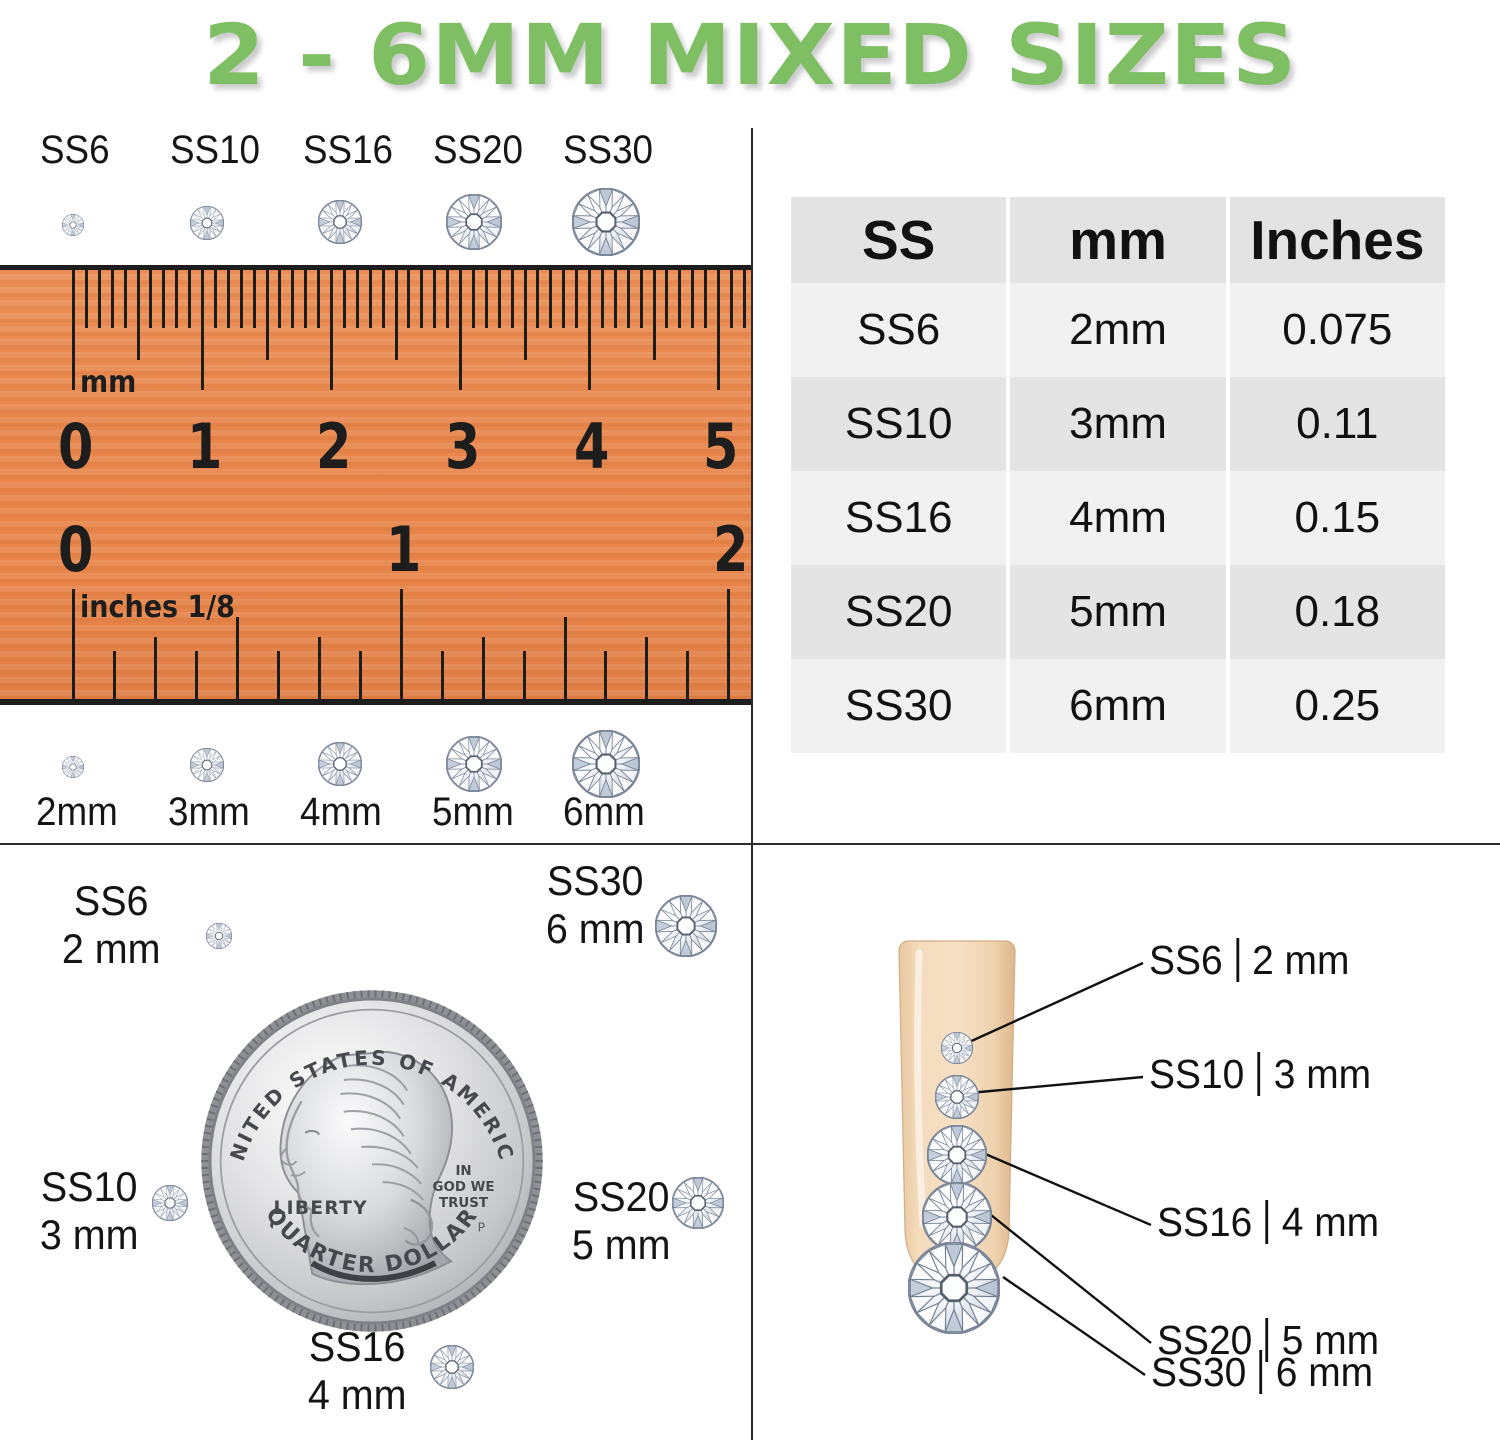  I want to click on horizontal-divider-left, so click(375, 844).